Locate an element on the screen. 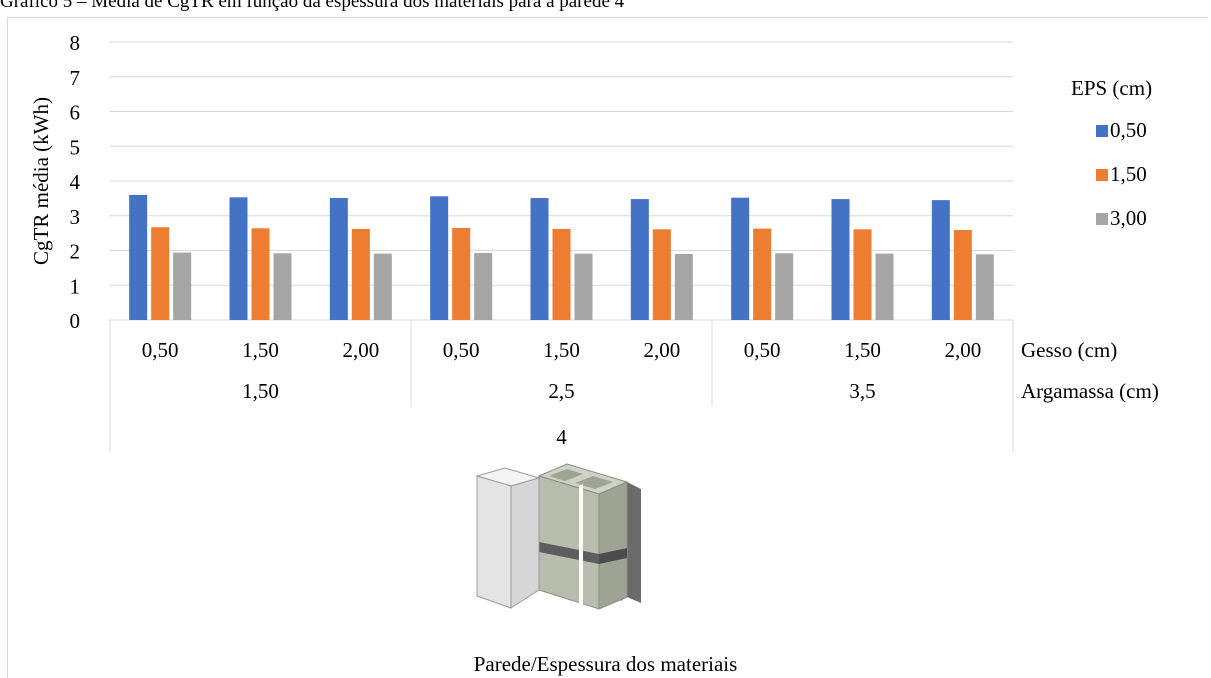  bar-s1-c8 is located at coordinates (962, 274).